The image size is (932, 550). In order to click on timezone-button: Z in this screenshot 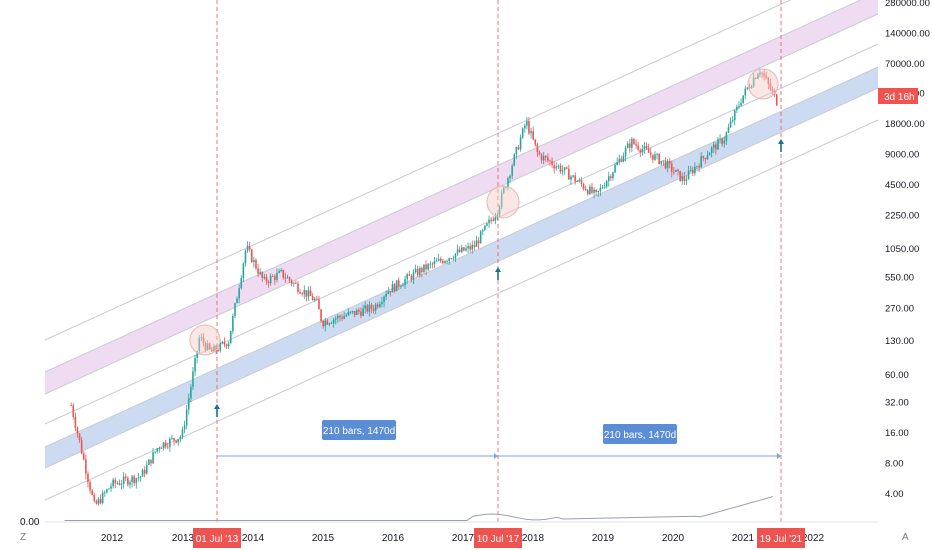, I will do `click(23, 537)`.